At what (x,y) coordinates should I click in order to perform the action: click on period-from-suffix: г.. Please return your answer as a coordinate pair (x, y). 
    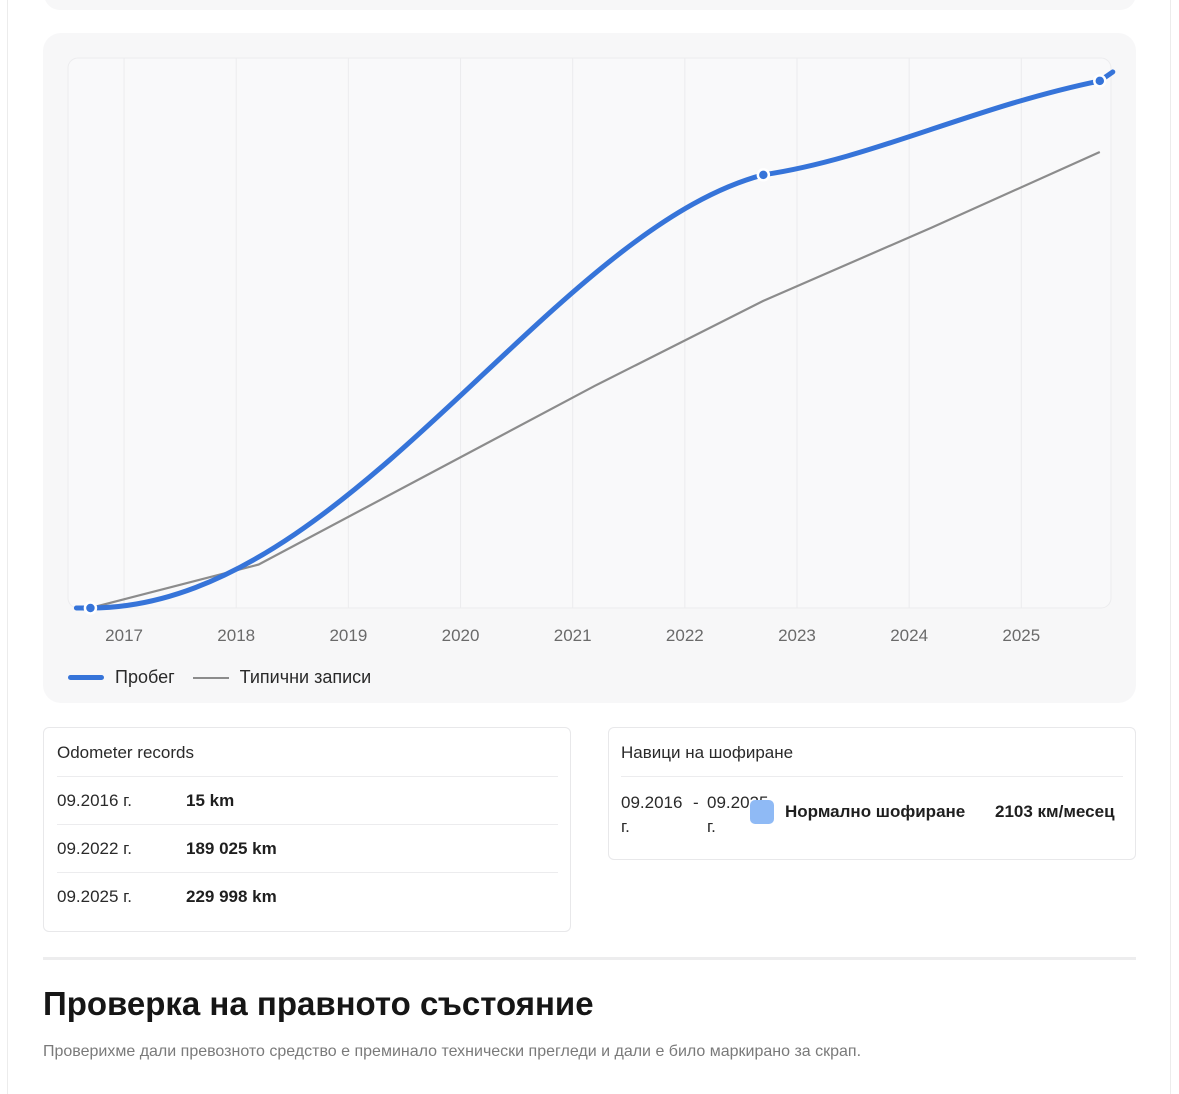
    Looking at the image, I should click on (625, 826).